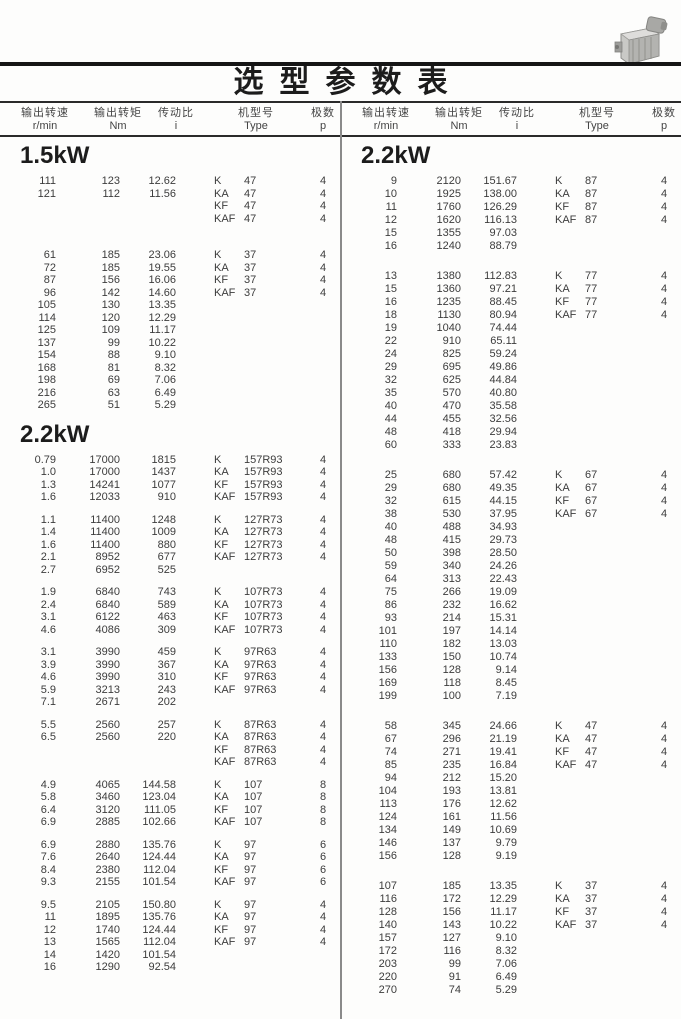  Describe the element at coordinates (390, 246) in the screenshot. I see `cell-output-speed: 16` at that location.